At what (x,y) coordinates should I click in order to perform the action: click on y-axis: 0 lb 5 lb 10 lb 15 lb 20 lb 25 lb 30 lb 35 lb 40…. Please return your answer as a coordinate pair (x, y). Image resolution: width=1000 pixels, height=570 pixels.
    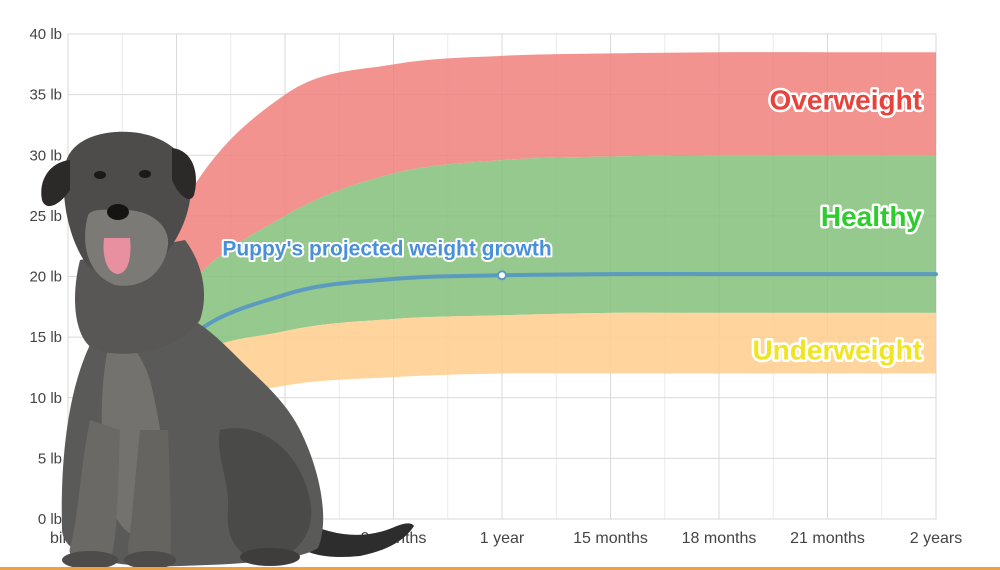
    Looking at the image, I should click on (45, 277).